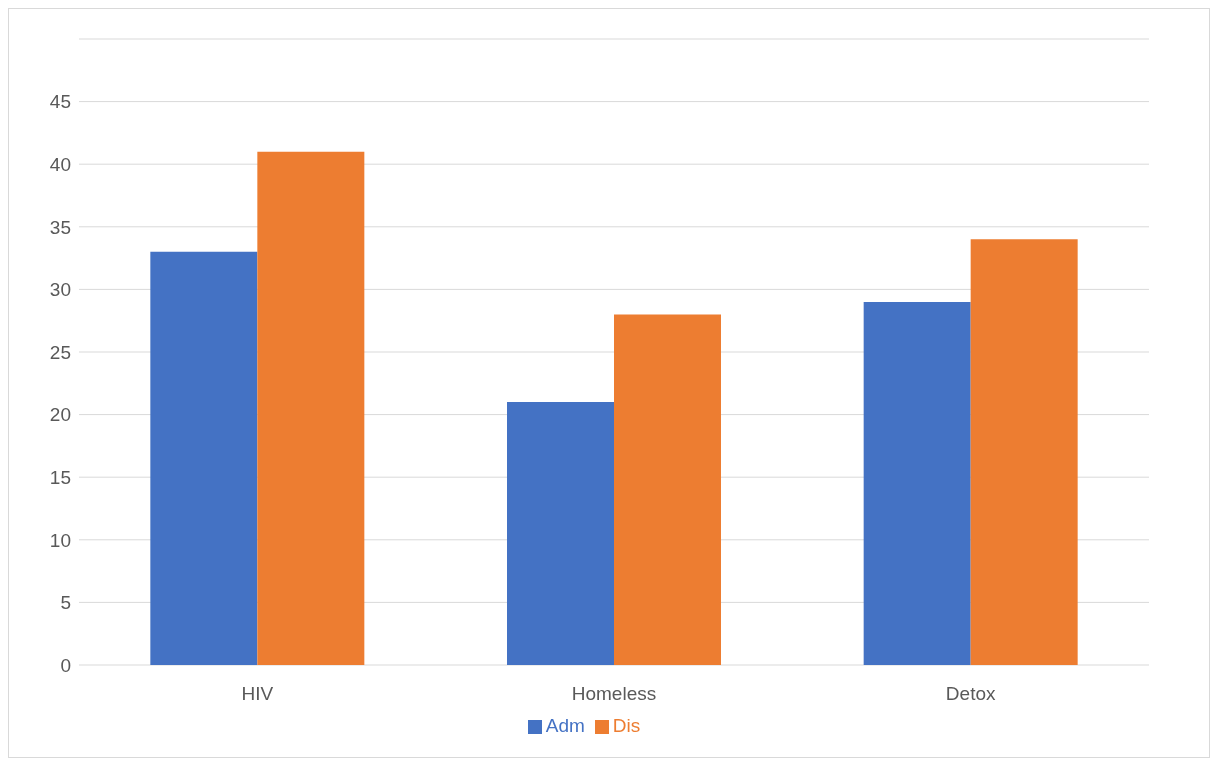  I want to click on y-tick-label: 0, so click(65, 665).